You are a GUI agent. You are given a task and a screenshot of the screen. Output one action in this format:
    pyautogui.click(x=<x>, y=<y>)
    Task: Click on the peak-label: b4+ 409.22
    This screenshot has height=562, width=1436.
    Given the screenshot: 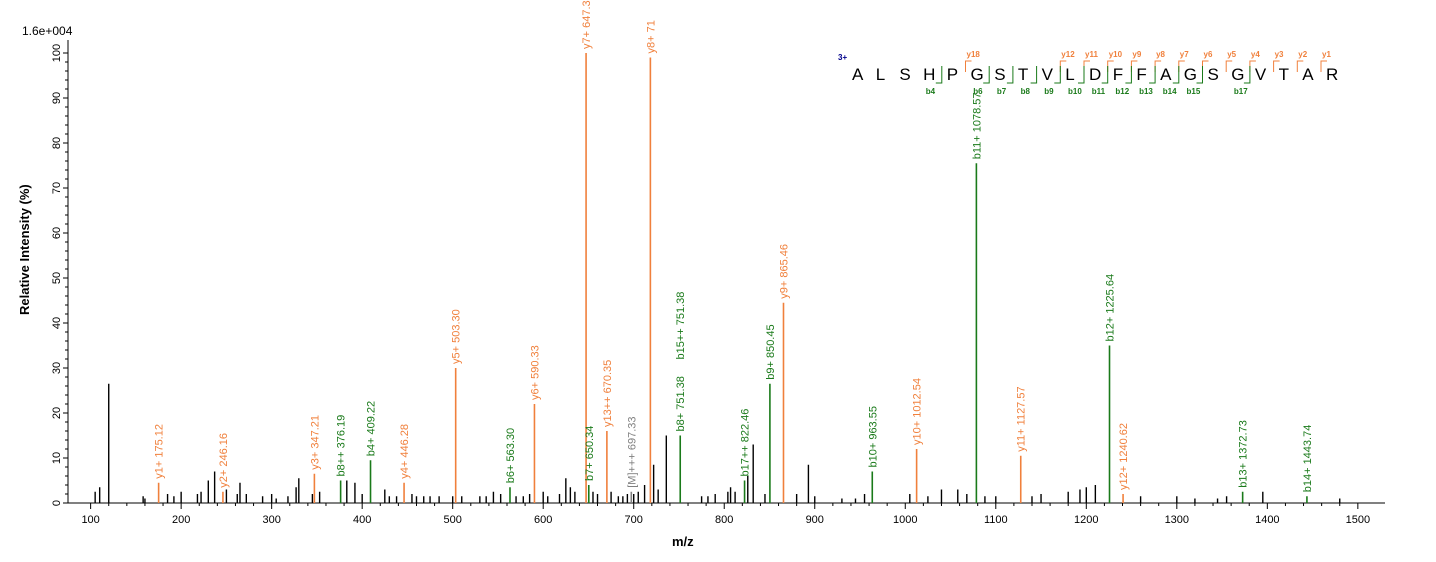 What is the action you would take?
    pyautogui.click(x=372, y=428)
    